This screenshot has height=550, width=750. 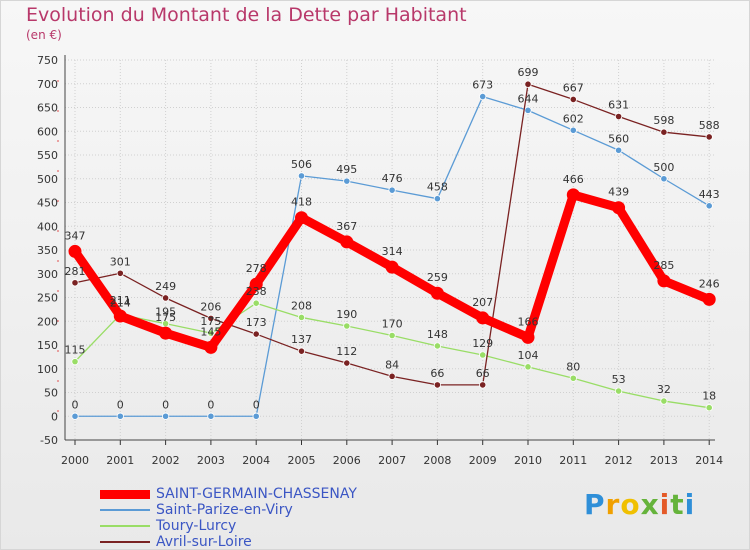 What do you see at coordinates (75, 235) in the screenshot?
I see `data-label-saint-germain-chassenay: 347` at bounding box center [75, 235].